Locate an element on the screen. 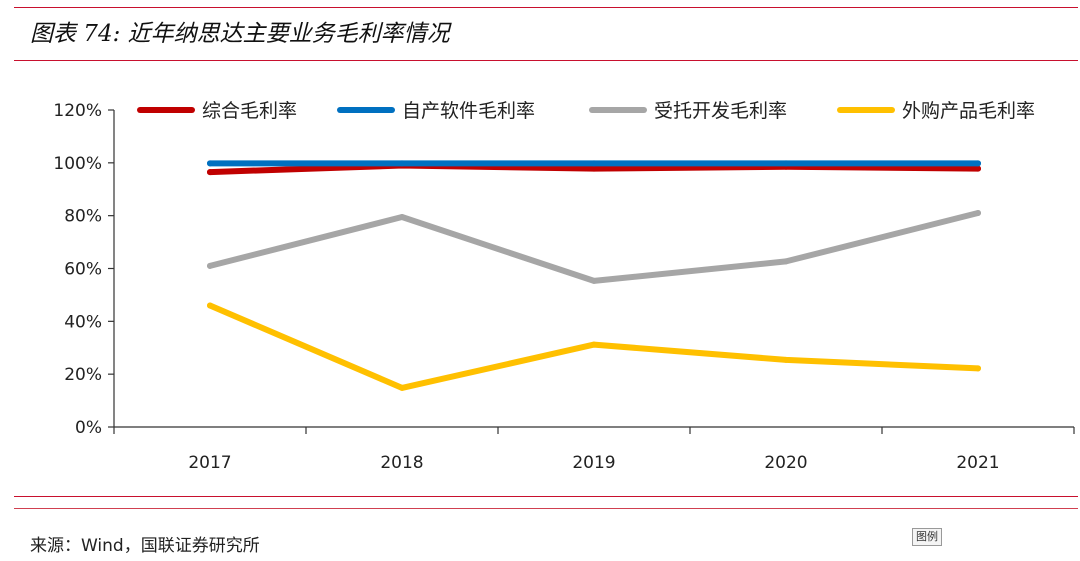 This screenshot has height=561, width=1080. y-tick-label: 60% is located at coordinates (83, 270).